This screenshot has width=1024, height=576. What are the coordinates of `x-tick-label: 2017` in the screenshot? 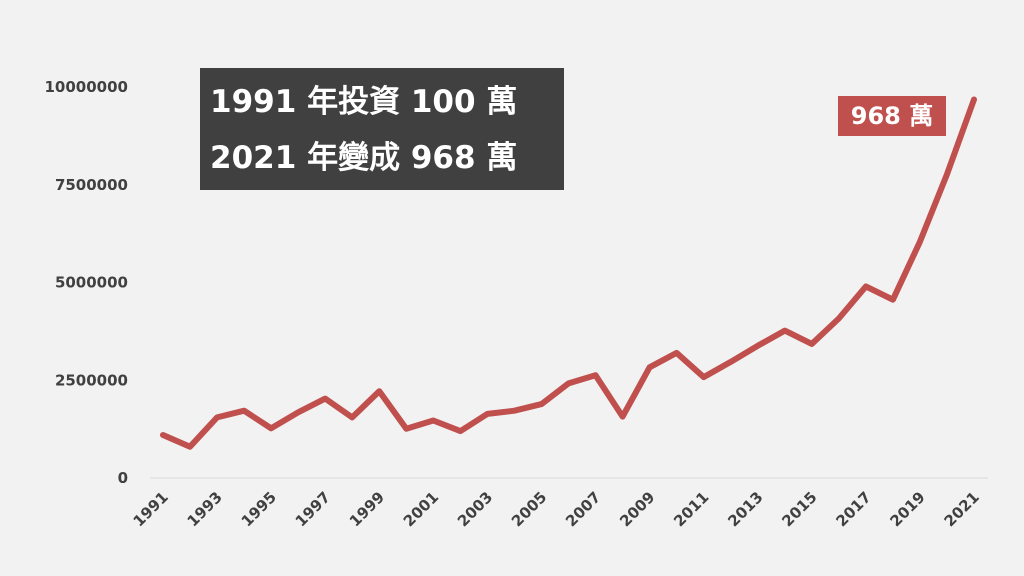 It's located at (853, 509).